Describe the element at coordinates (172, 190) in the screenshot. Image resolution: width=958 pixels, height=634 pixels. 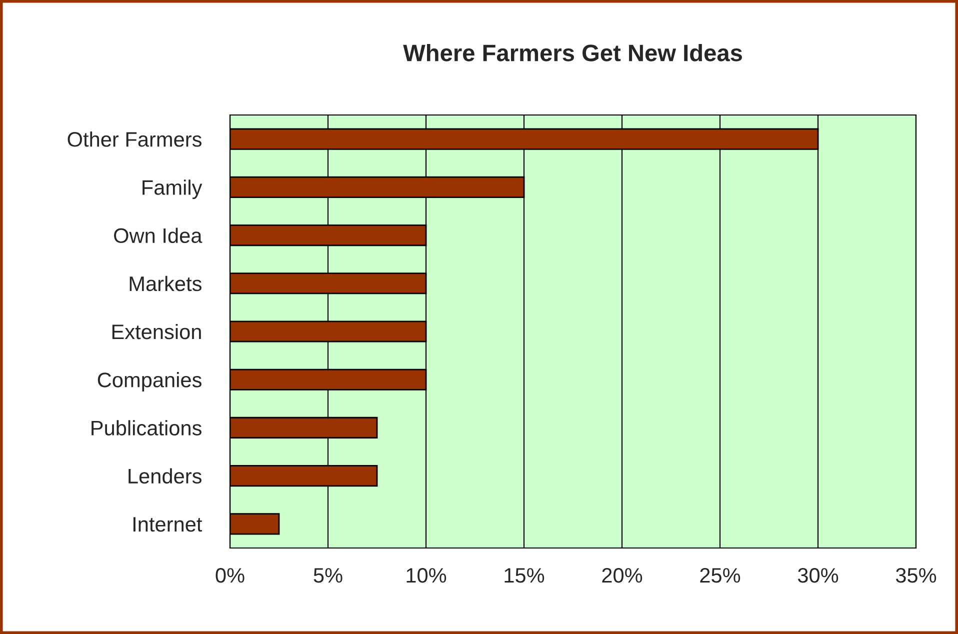
I see `y-tick-label: Family` at that location.